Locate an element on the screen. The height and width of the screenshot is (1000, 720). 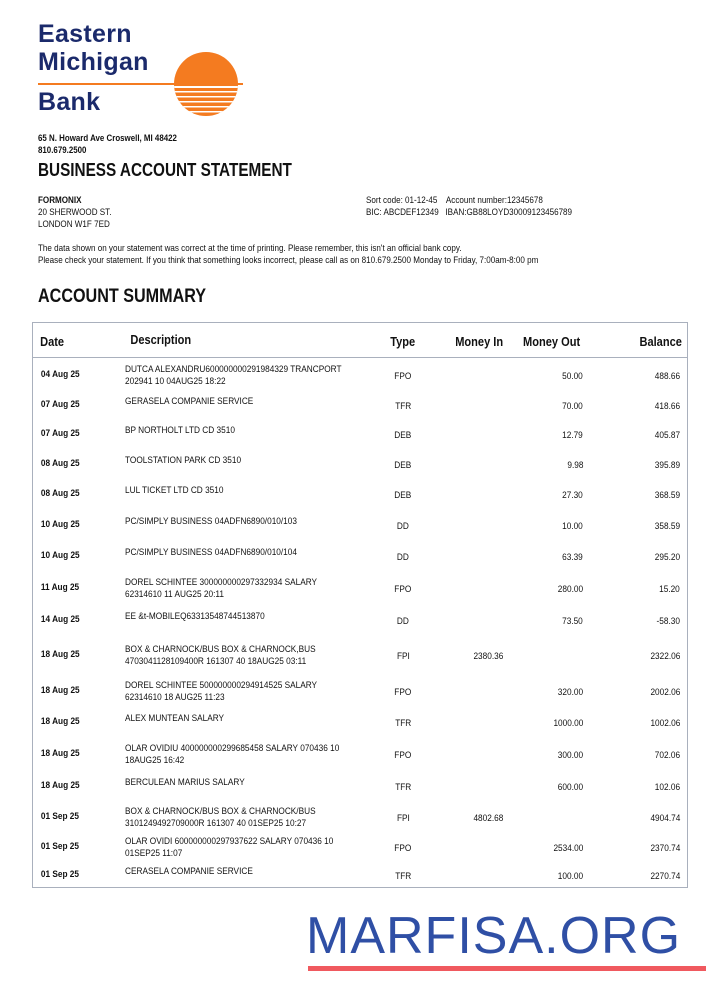
row-money-out: 280.00 is located at coordinates (570, 589).